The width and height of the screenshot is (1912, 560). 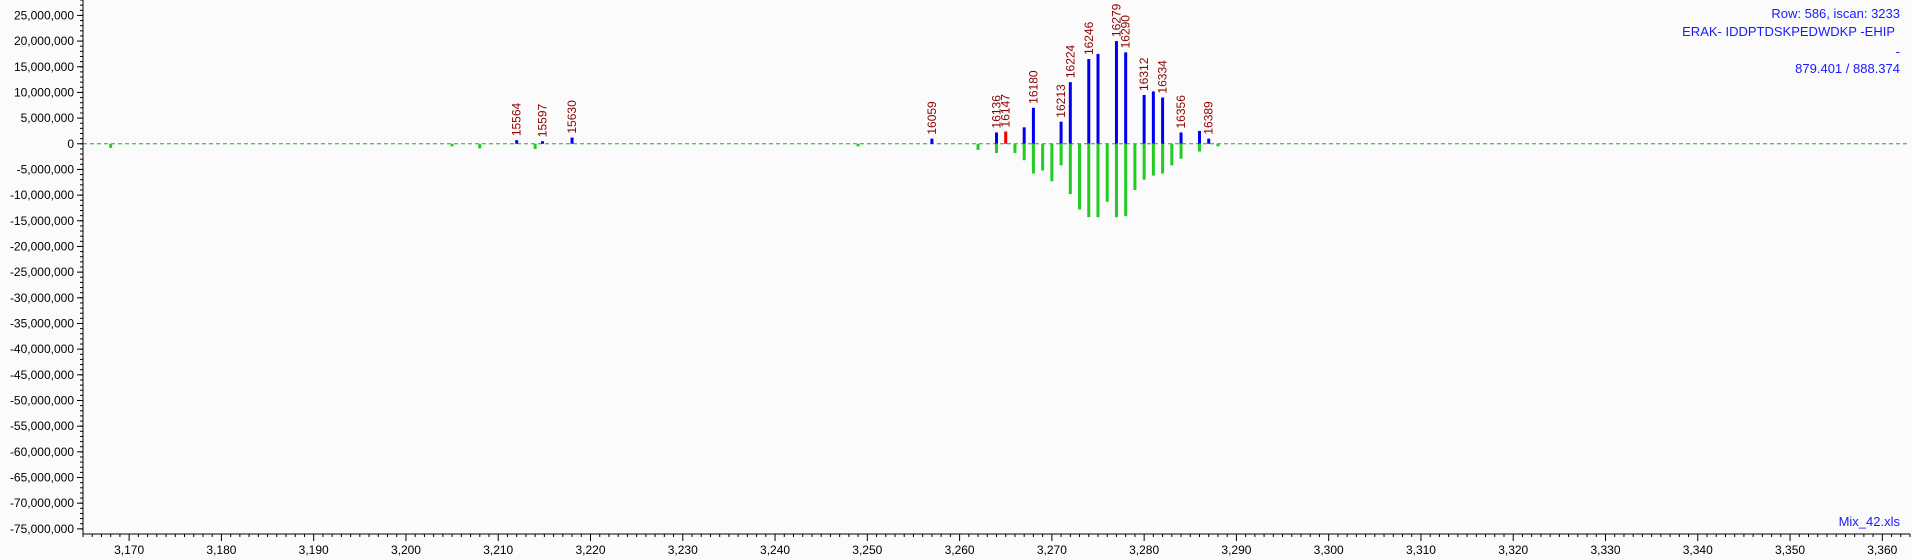 What do you see at coordinates (42, 298) in the screenshot?
I see `y-tick-label: -30,000,000` at bounding box center [42, 298].